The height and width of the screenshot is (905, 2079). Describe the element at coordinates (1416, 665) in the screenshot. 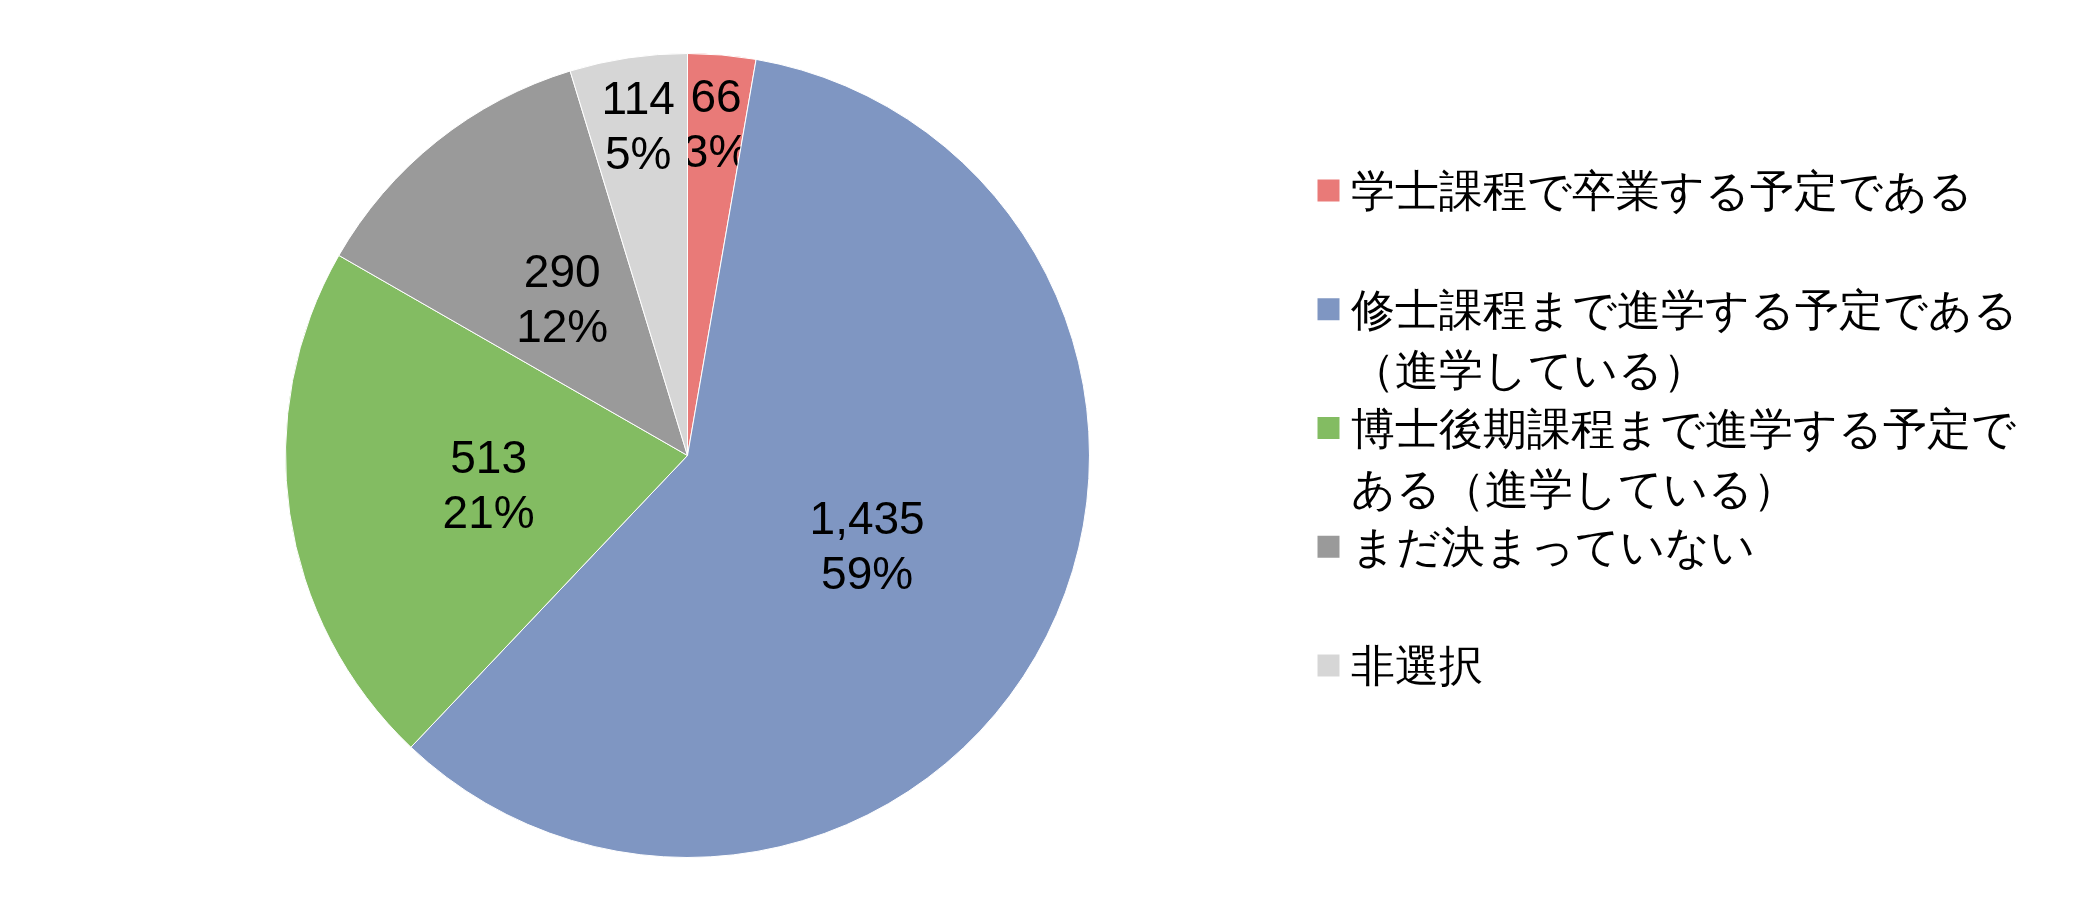

I see `legend-label: 非選択` at that location.